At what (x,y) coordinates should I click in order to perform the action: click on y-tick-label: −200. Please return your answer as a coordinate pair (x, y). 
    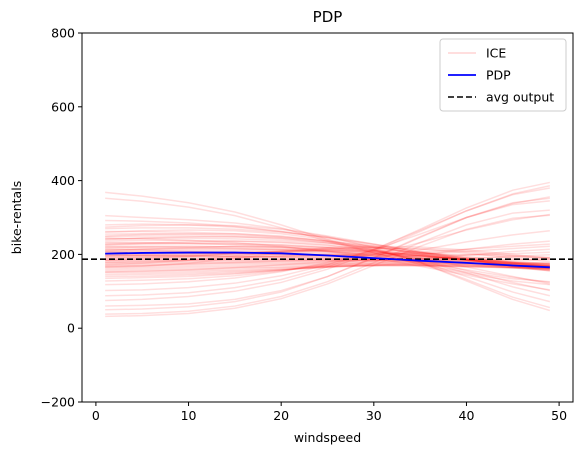
    Looking at the image, I should click on (58, 402).